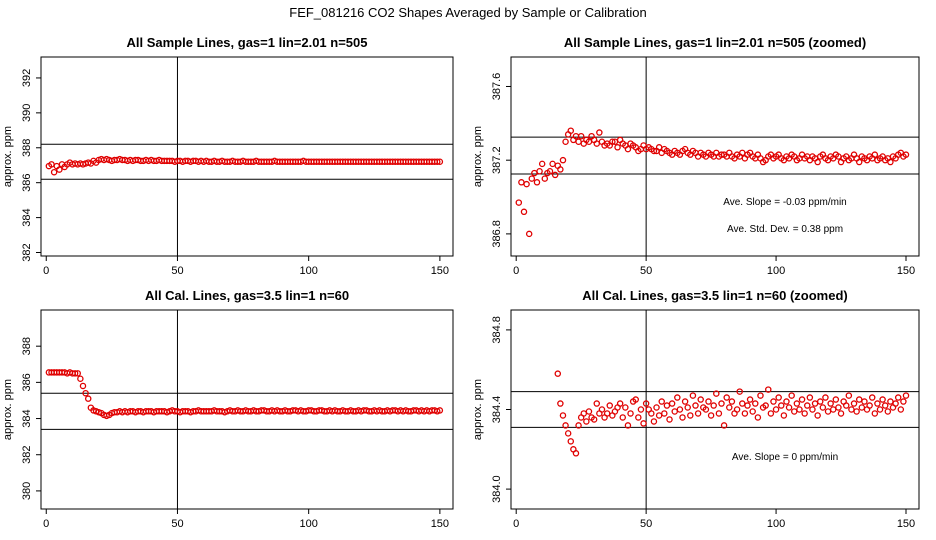 The width and height of the screenshot is (936, 540). I want to click on panel-title: All Sample Lines, gas=1 lin=2.01 n=505, so click(247, 42).